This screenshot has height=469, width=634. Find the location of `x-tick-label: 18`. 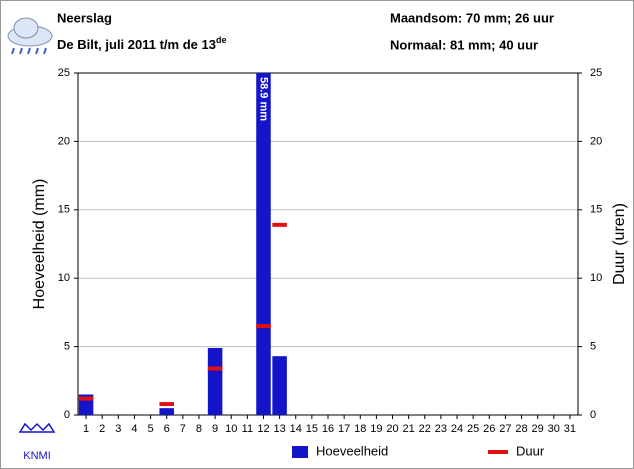

x-tick-label: 18 is located at coordinates (360, 429).